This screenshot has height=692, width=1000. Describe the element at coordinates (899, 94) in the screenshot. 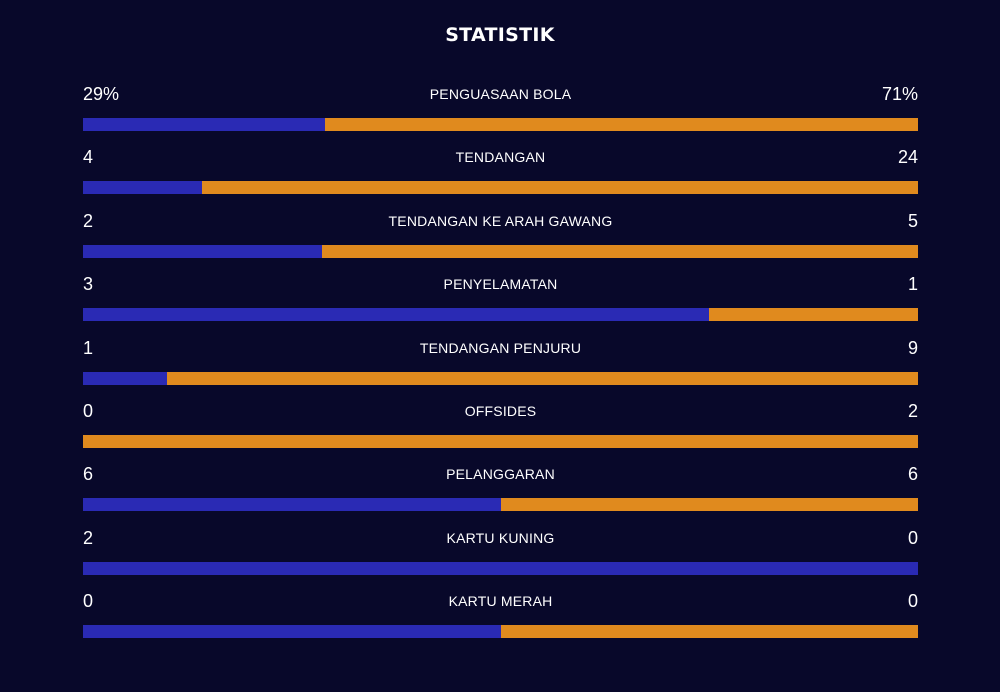

I see `away-value: 71%` at that location.